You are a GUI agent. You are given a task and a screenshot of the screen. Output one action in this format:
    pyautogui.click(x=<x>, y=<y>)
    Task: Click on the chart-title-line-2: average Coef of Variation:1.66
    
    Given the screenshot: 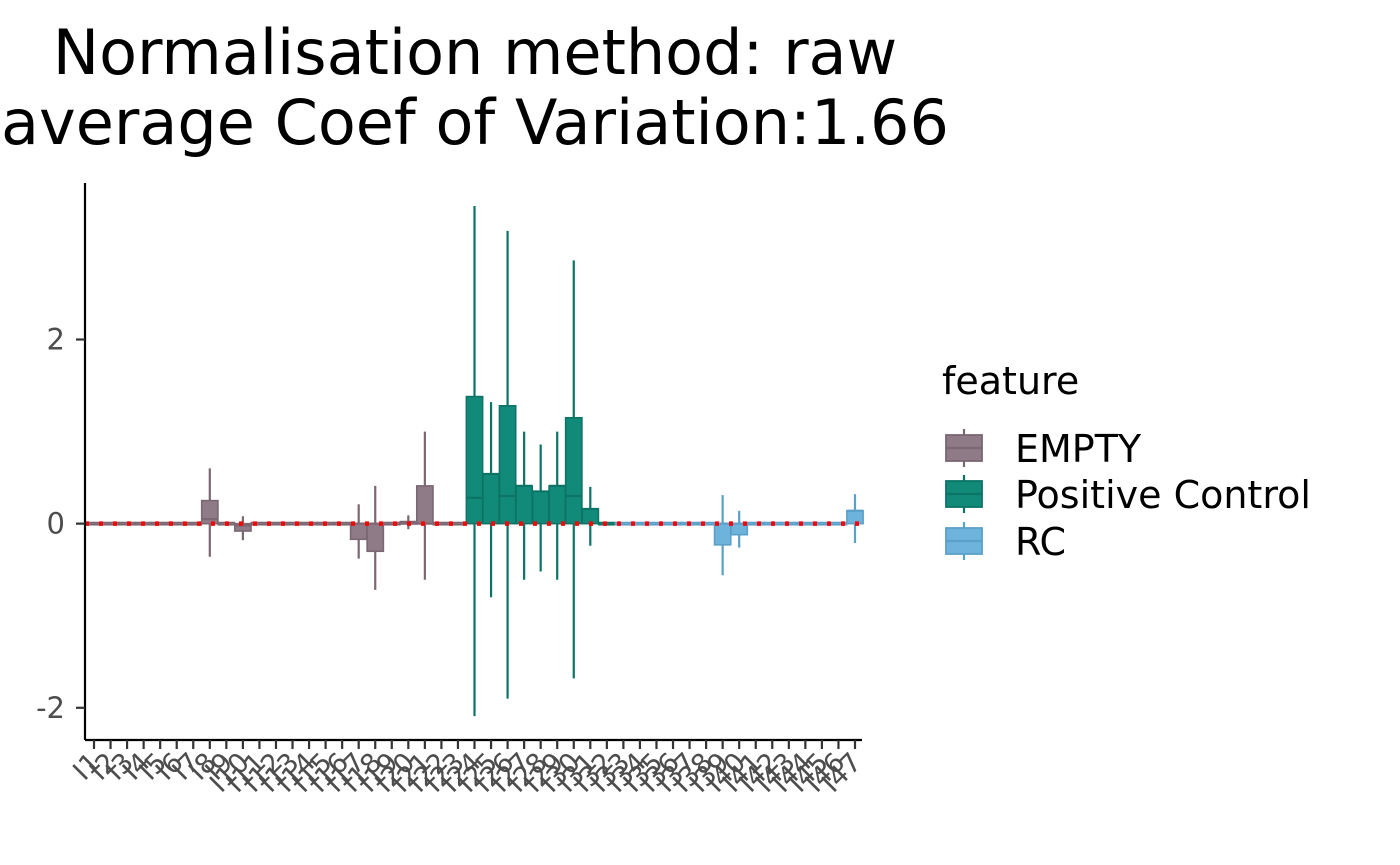 What is the action you would take?
    pyautogui.click(x=475, y=122)
    